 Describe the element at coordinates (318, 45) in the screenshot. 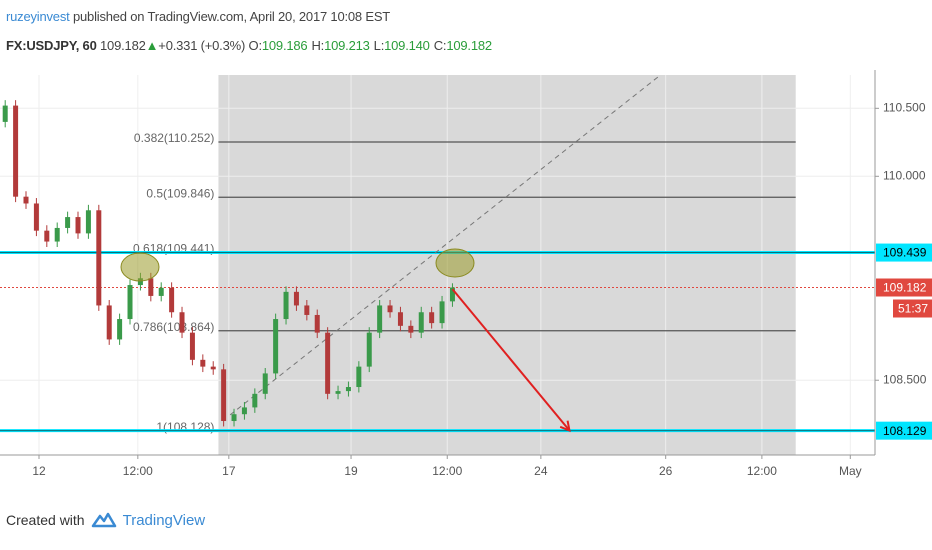

I see `ohlc-label: H:` at that location.